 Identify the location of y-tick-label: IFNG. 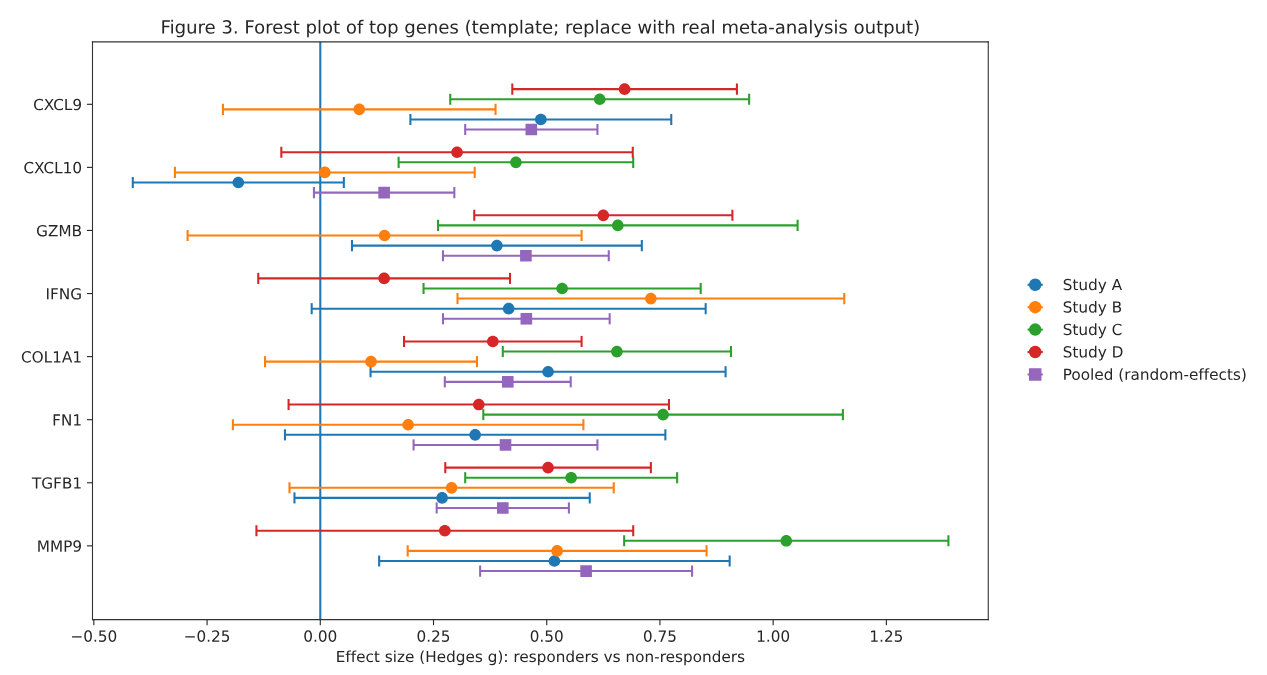
(64, 294).